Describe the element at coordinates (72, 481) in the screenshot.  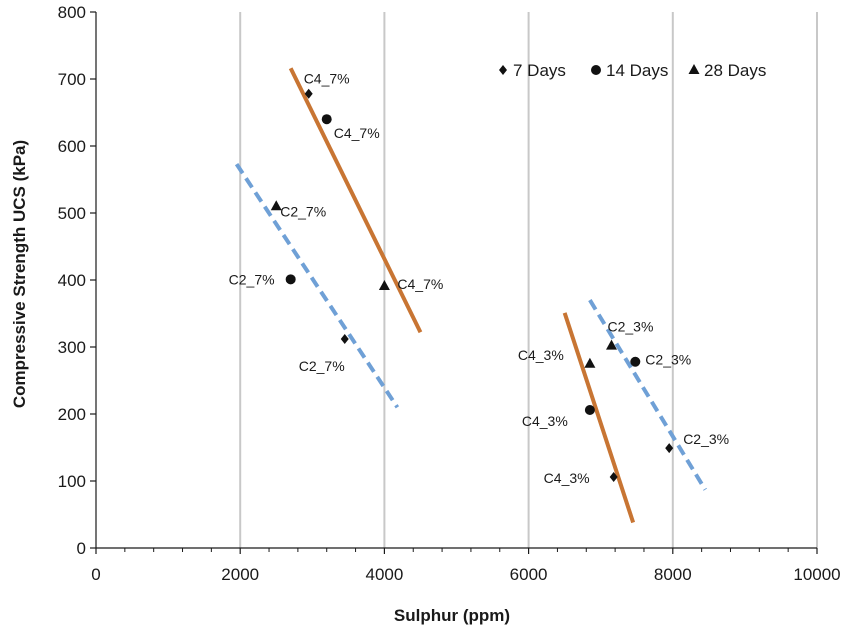
I see `y-tick-label: 100` at that location.